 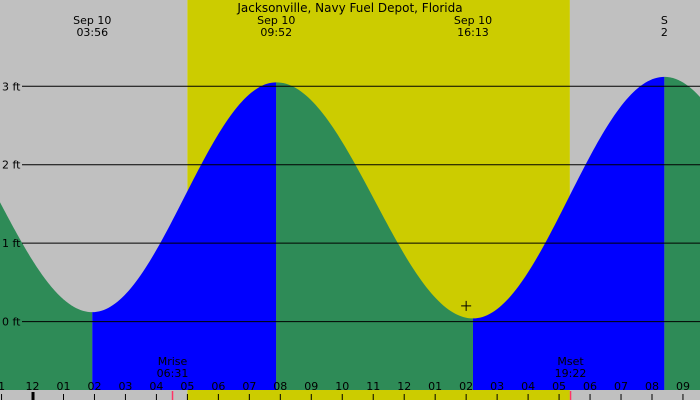 What do you see at coordinates (664, 20) in the screenshot?
I see `extreme-date-label: S` at bounding box center [664, 20].